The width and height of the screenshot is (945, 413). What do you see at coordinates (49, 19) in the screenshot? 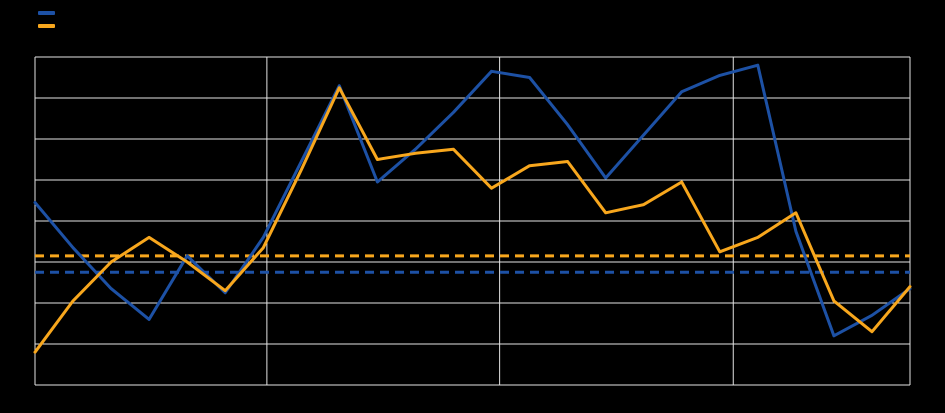
I see `chart-legend` at bounding box center [49, 19].